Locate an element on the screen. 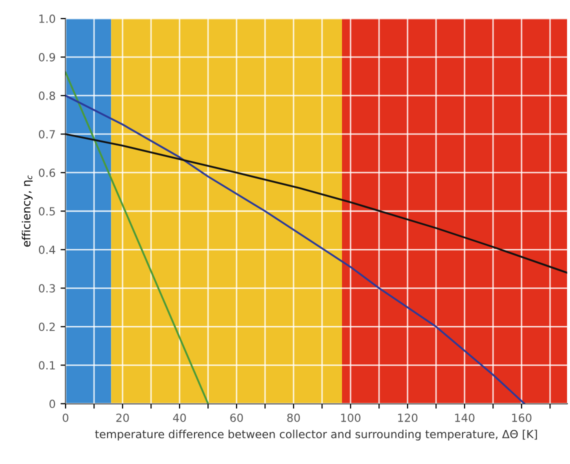 The image size is (570, 464). y-tick-label: 0.1 is located at coordinates (46, 365).